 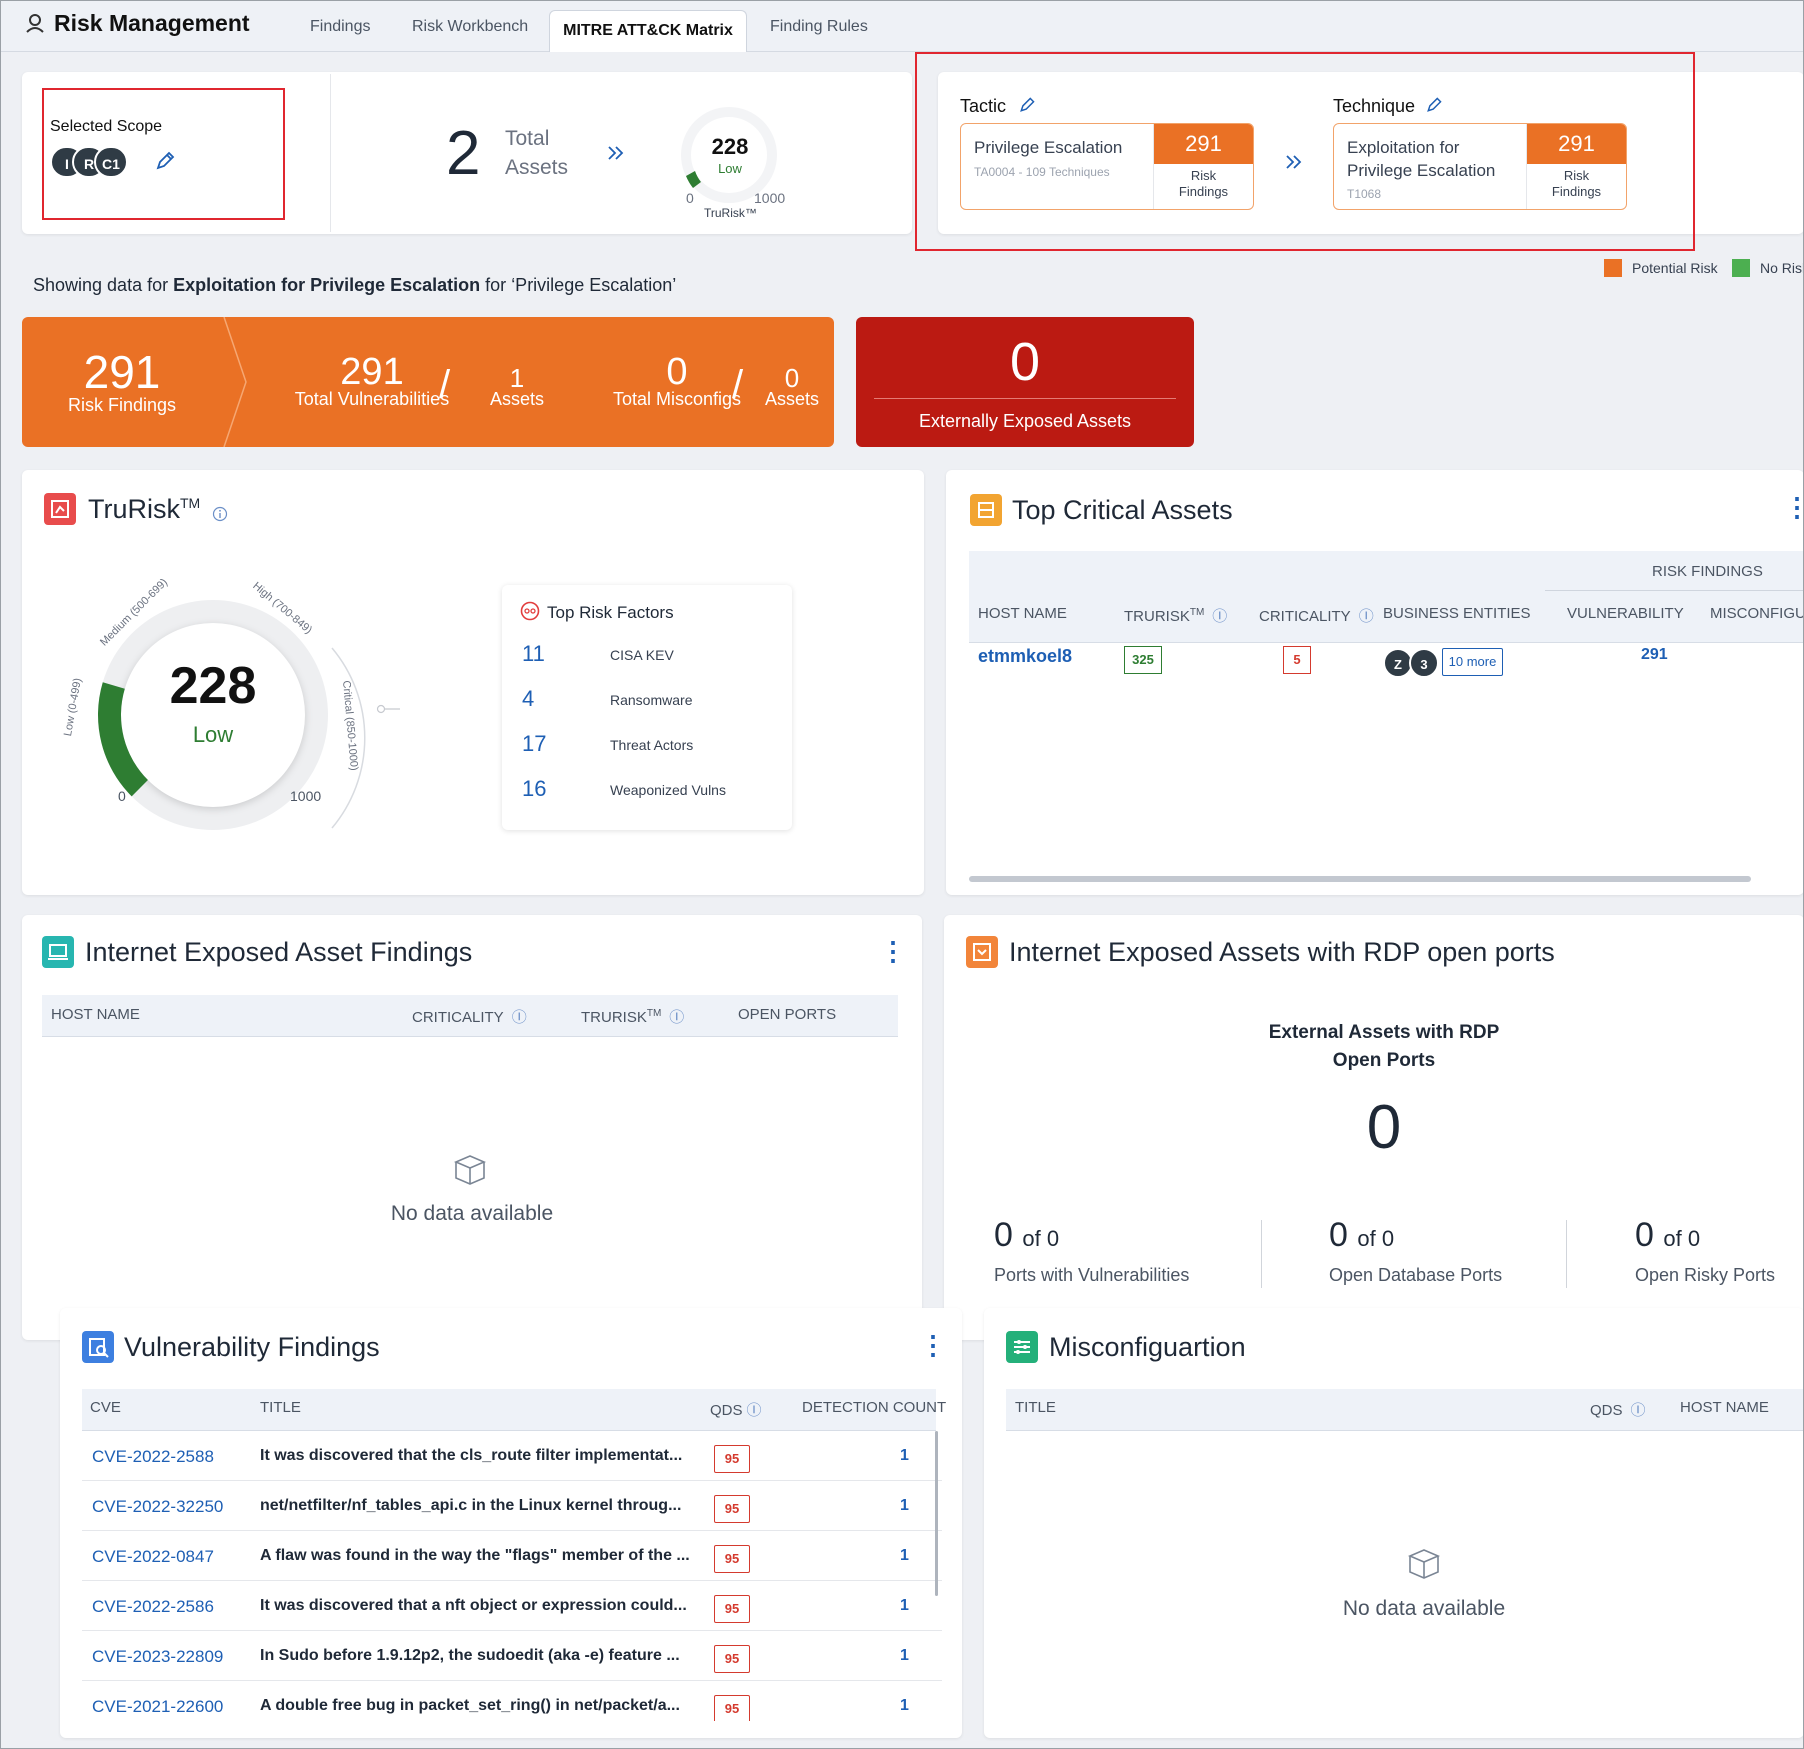 I want to click on factor-count: 17, so click(x=534, y=743).